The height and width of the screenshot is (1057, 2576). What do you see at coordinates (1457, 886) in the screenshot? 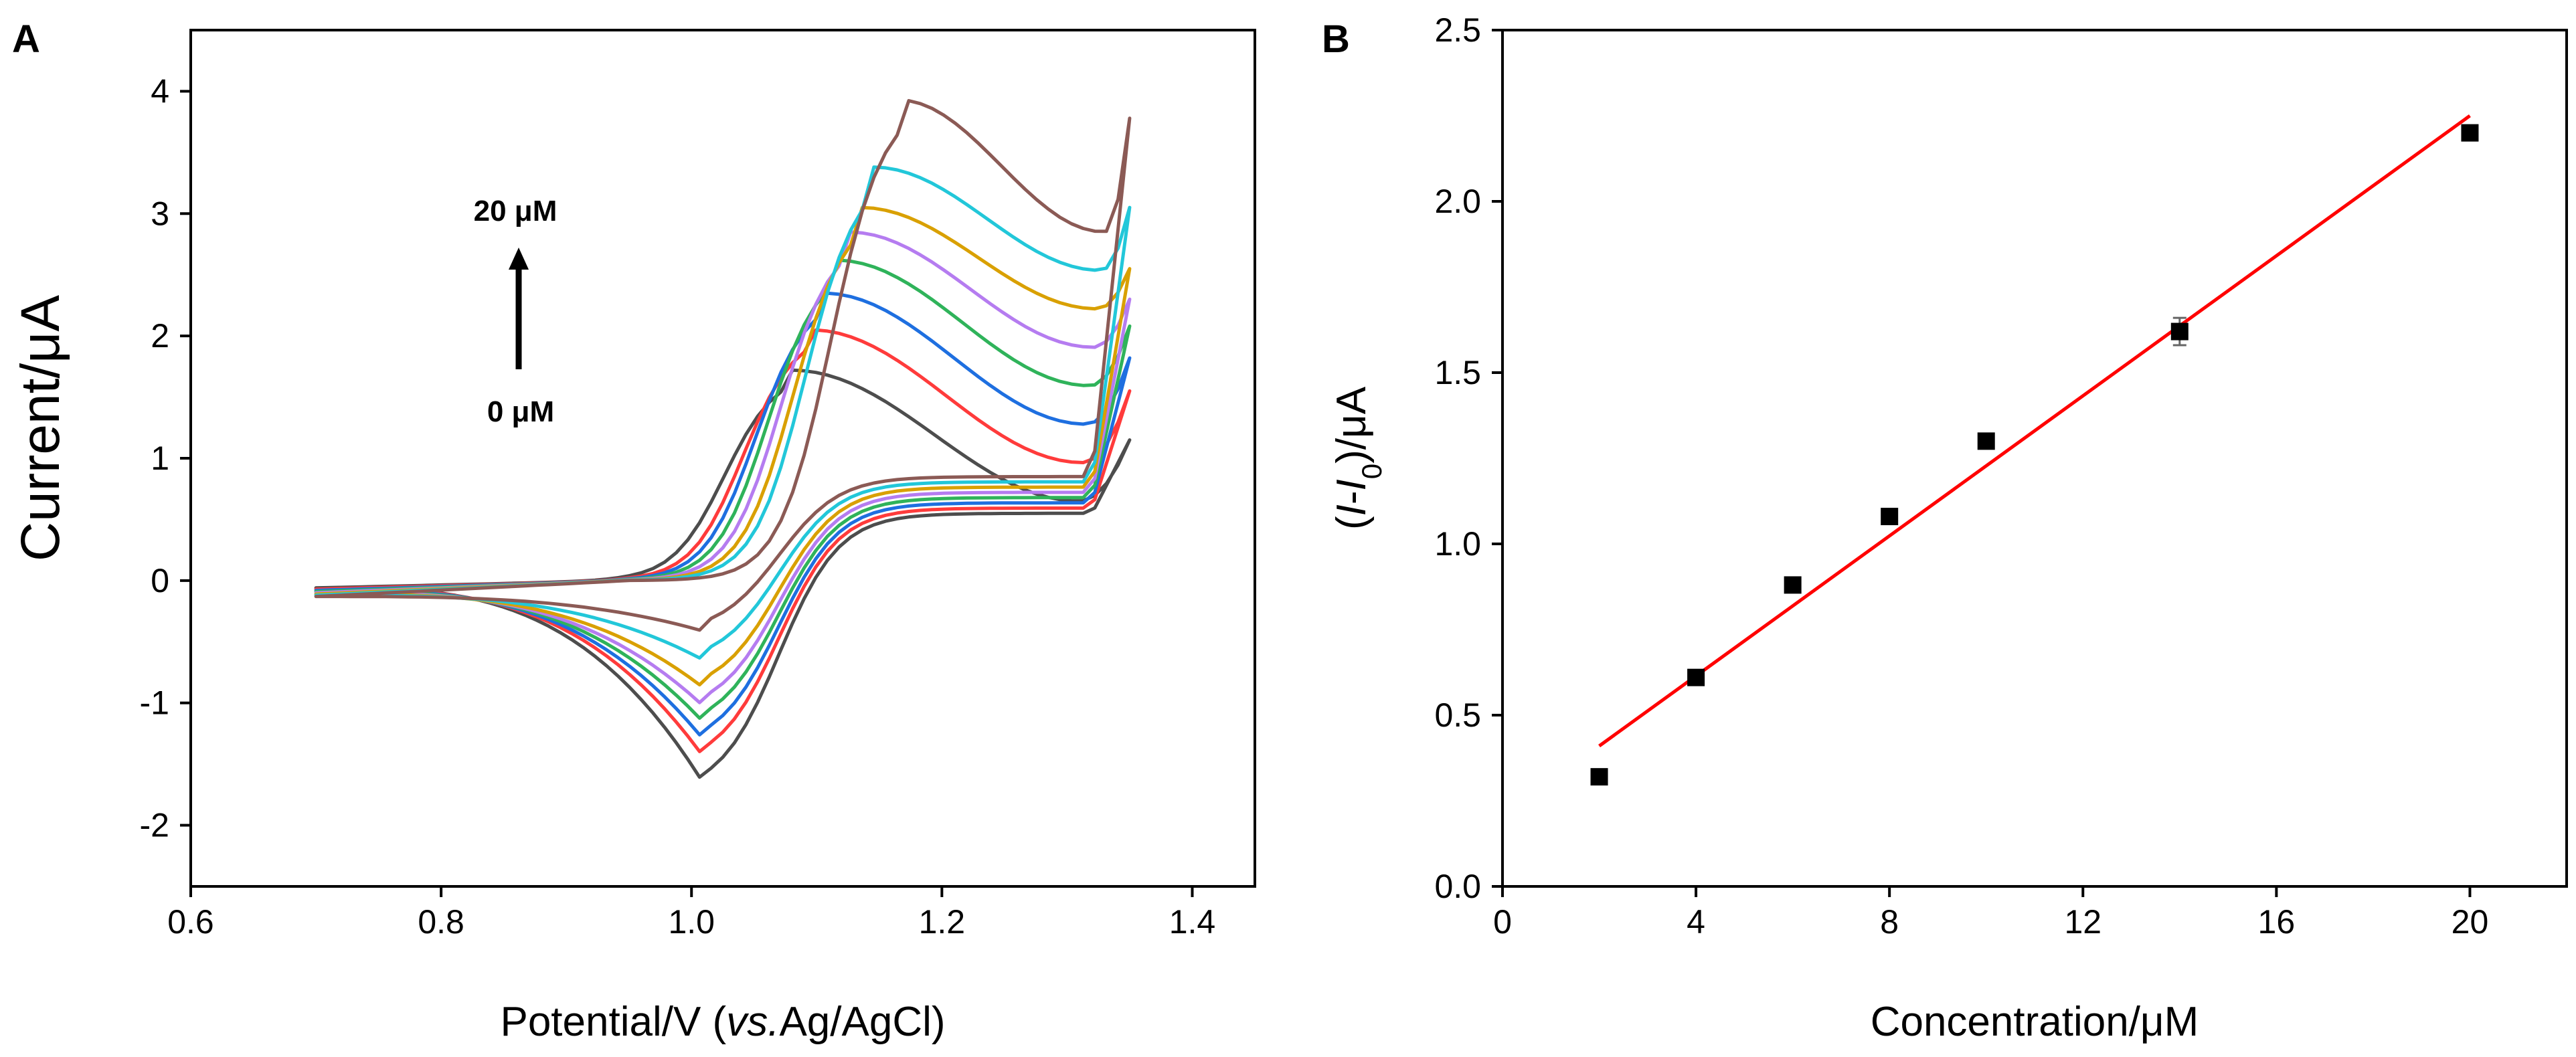
I see `y-tick-label-b: 0.0` at bounding box center [1457, 886].